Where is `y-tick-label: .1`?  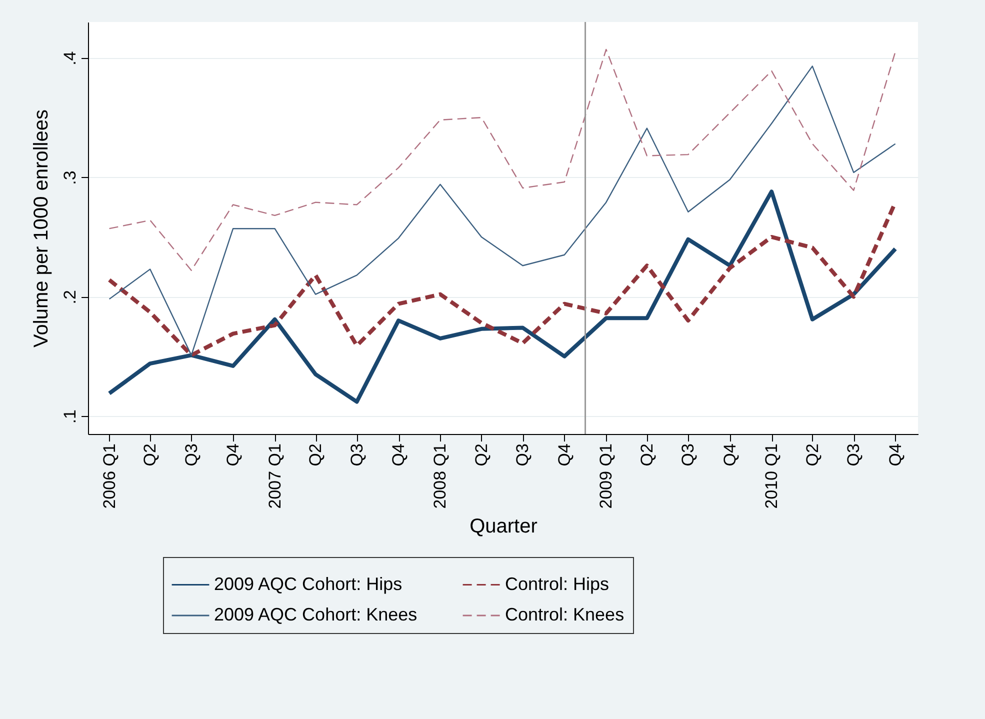 y-tick-label: .1 is located at coordinates (70, 416).